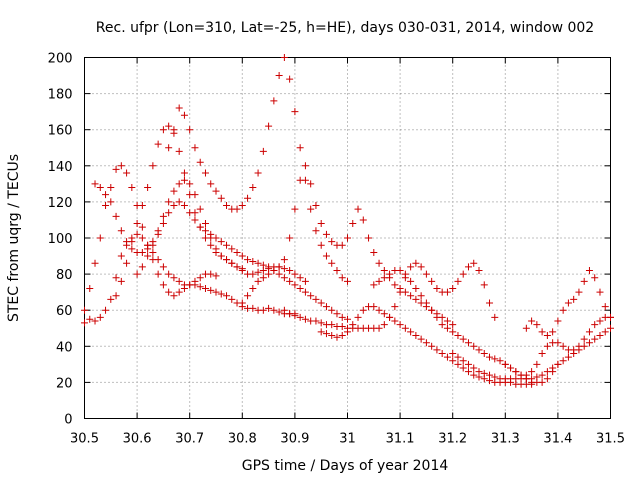 The height and width of the screenshot is (480, 640). What do you see at coordinates (64, 347) in the screenshot?
I see `y-tick-label: 40` at bounding box center [64, 347].